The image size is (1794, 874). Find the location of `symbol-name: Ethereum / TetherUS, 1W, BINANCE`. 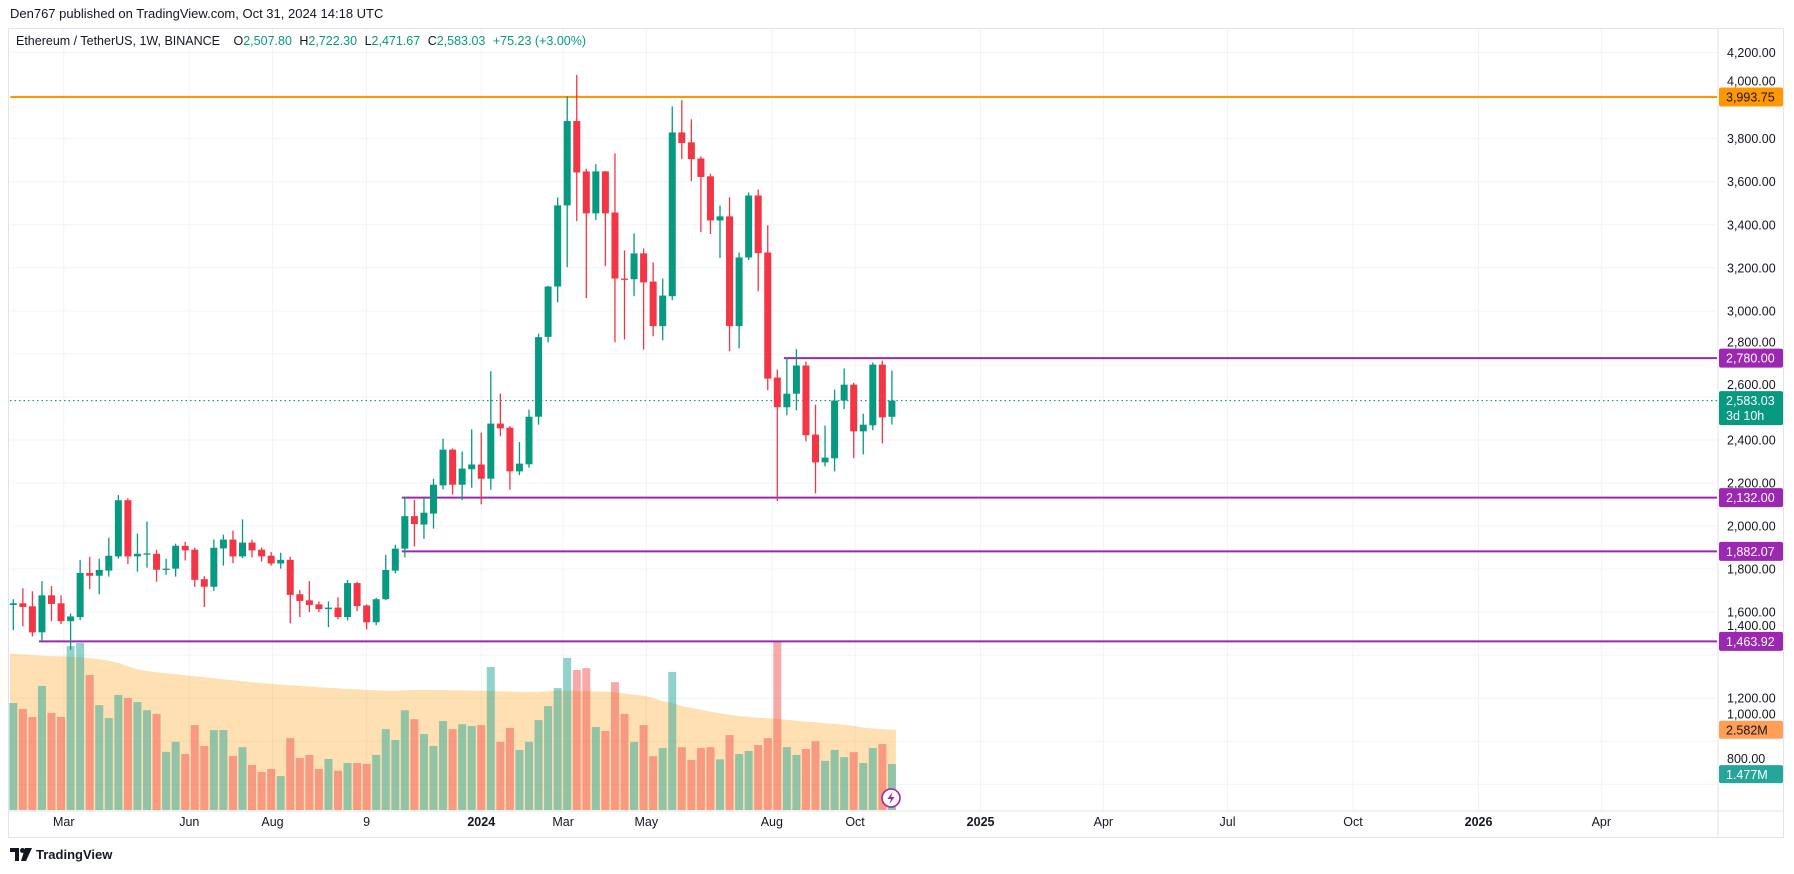

symbol-name: Ethereum / TetherUS, 1W, BINANCE is located at coordinates (118, 41).